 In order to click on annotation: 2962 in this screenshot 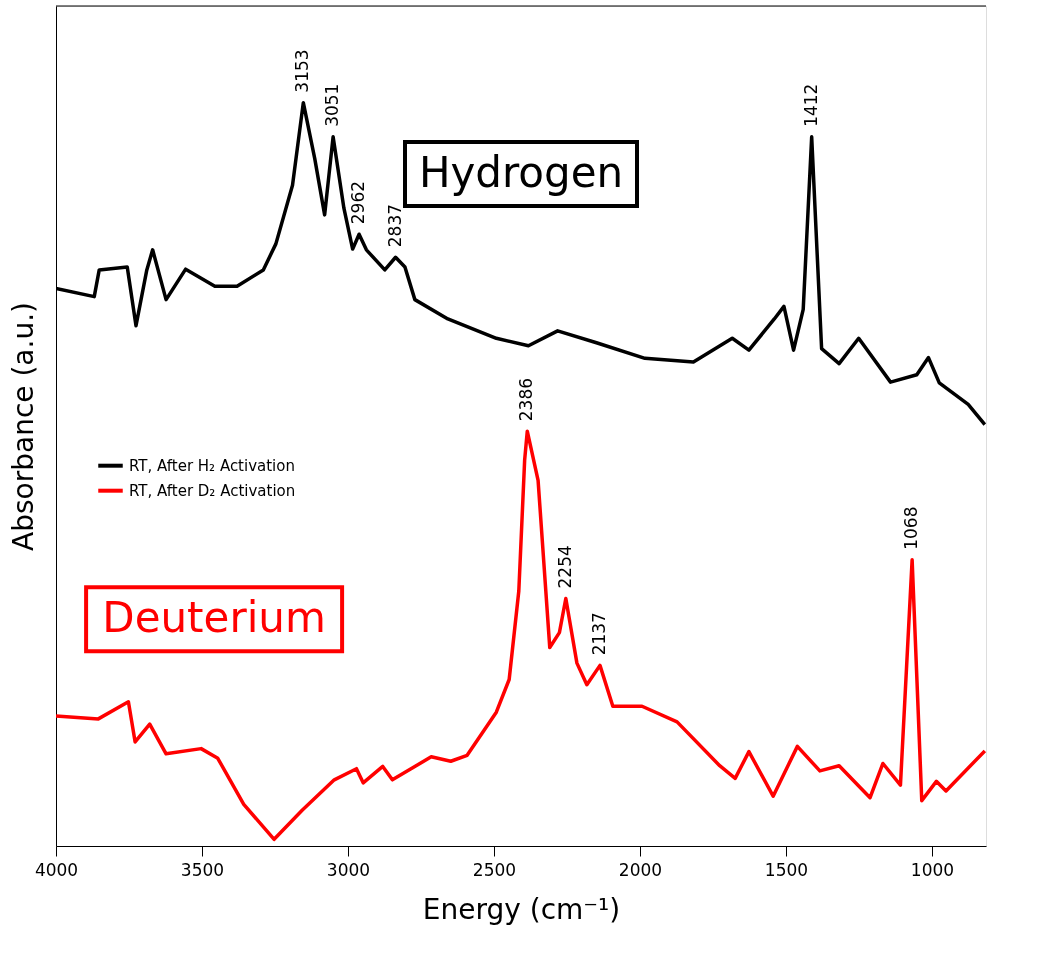, I will do `click(358, 202)`.